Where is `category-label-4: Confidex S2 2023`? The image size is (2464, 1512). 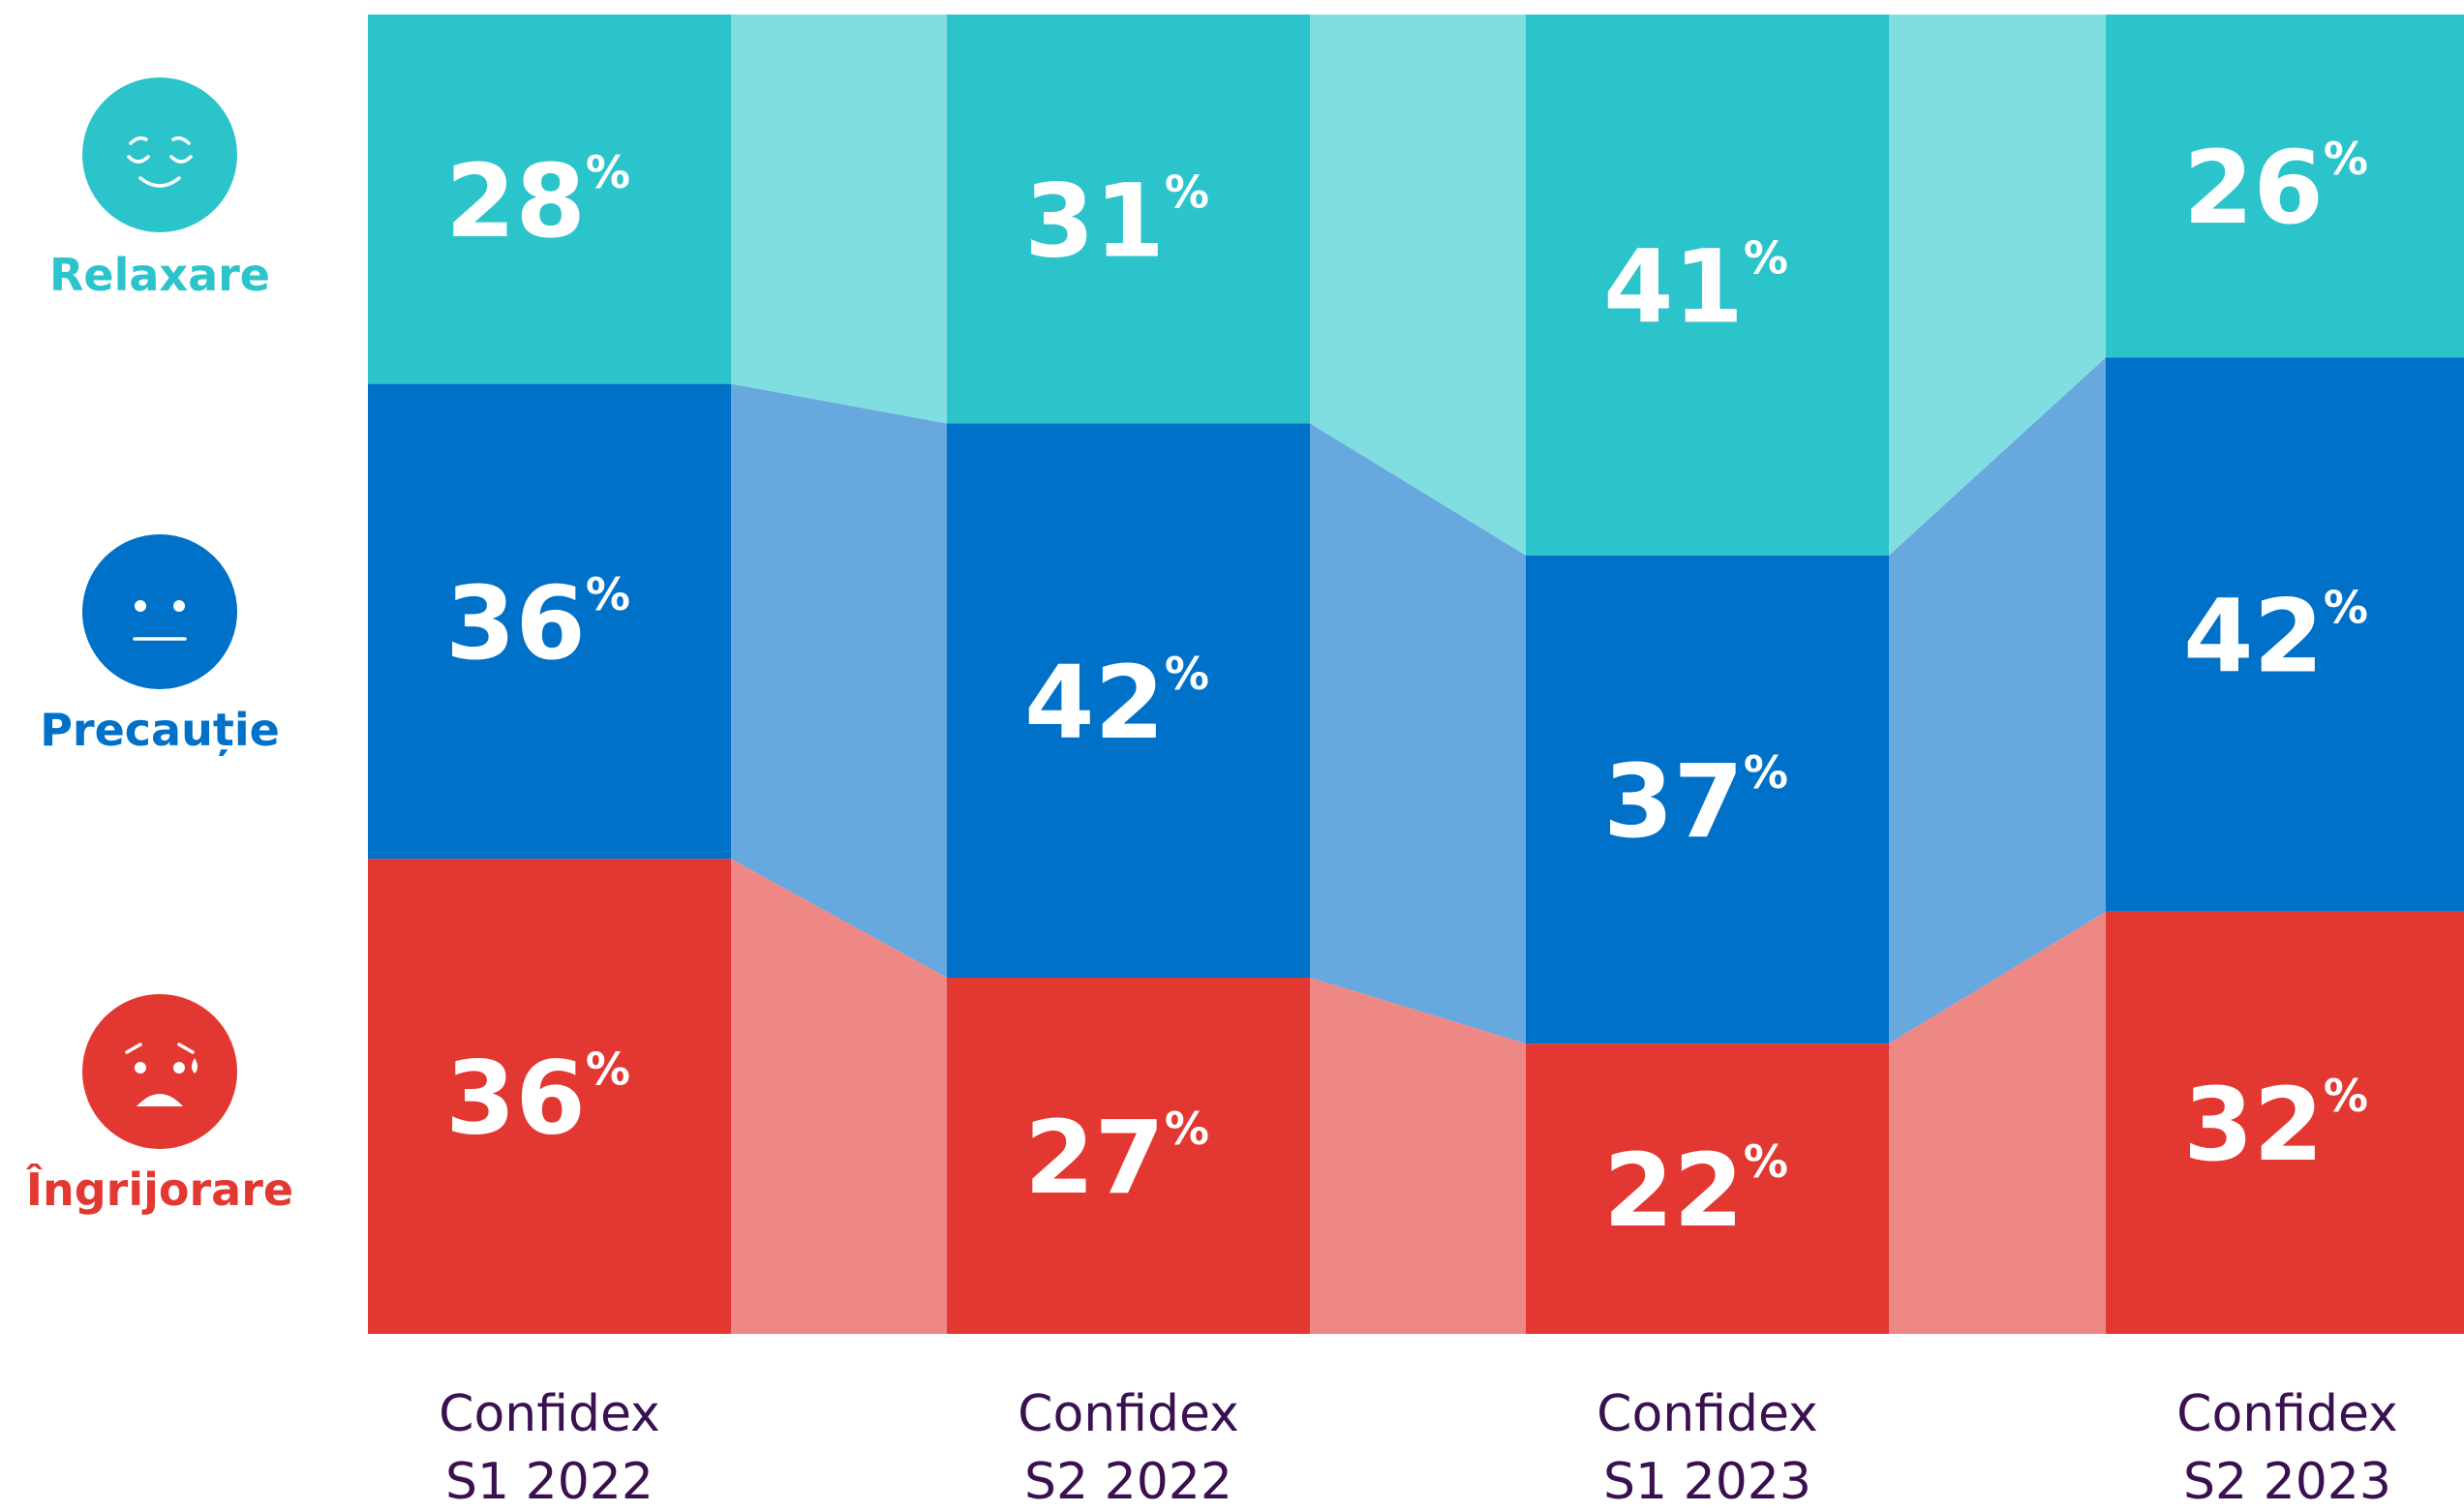 category-label-4: Confidex S2 2023 is located at coordinates (2287, 1448).